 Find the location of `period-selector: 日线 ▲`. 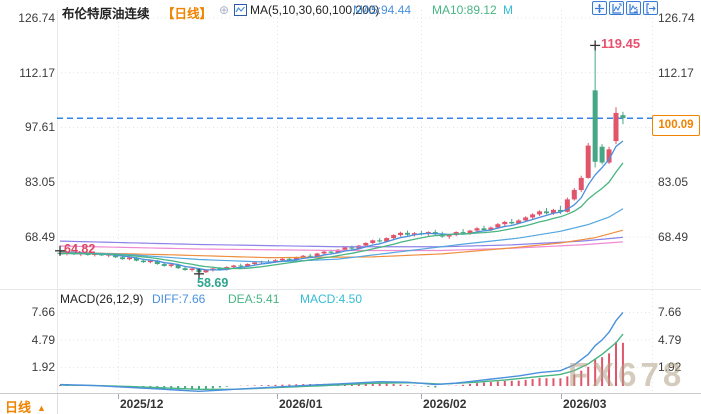

period-selector: 日线 ▲ is located at coordinates (25, 405).